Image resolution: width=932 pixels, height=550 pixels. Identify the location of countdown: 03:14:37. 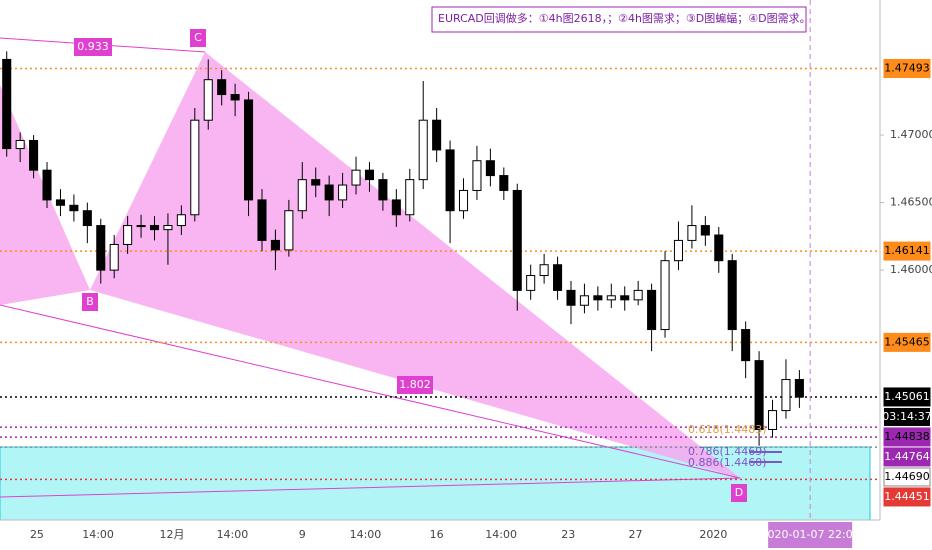
(906, 416).